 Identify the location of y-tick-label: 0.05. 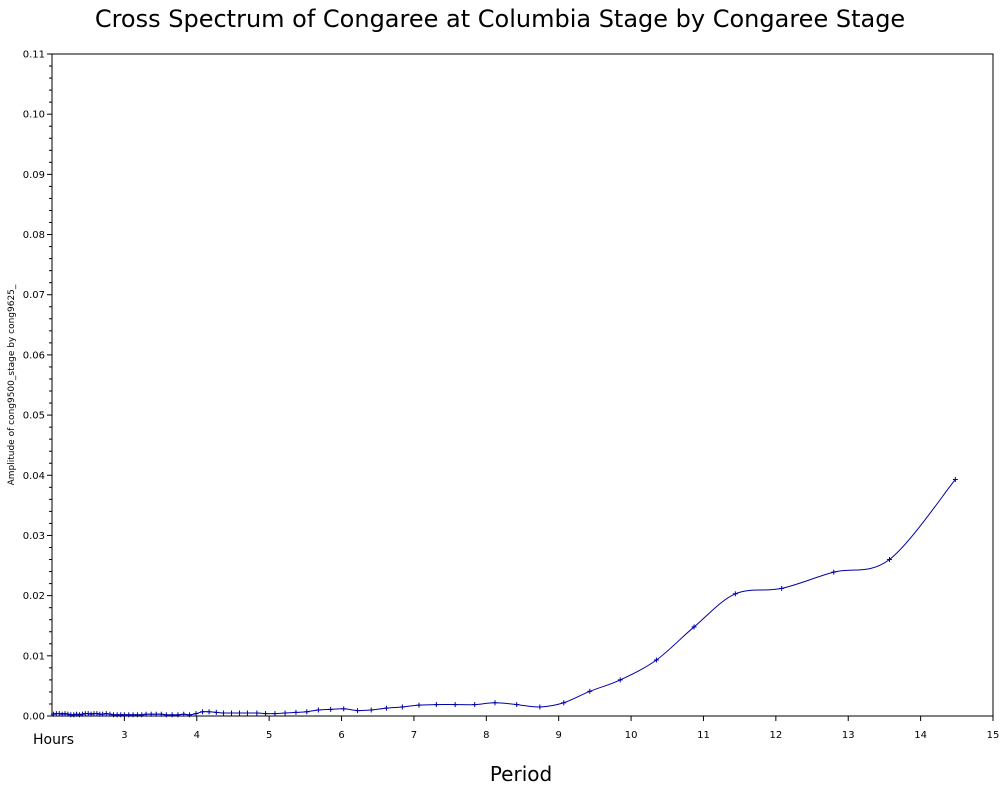
(34, 416).